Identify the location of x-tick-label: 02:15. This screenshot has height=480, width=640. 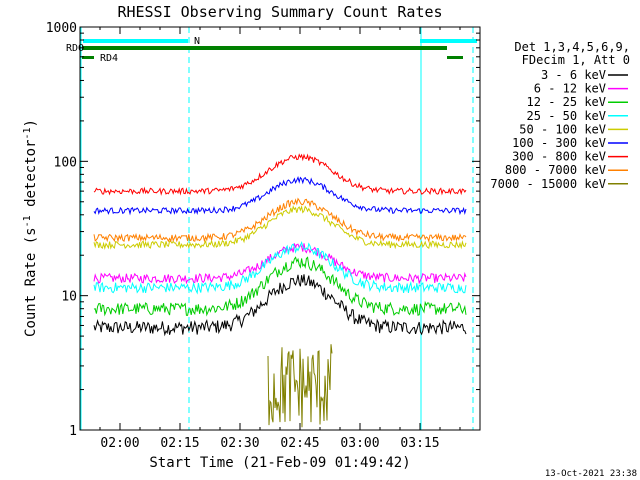
(179, 443).